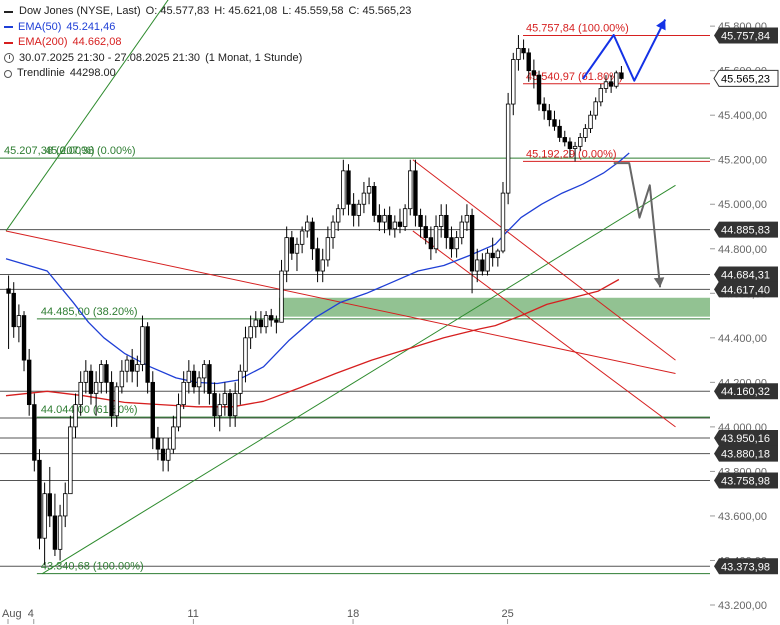  What do you see at coordinates (746, 437) in the screenshot?
I see `price-tag: 43.950,16` at bounding box center [746, 437].